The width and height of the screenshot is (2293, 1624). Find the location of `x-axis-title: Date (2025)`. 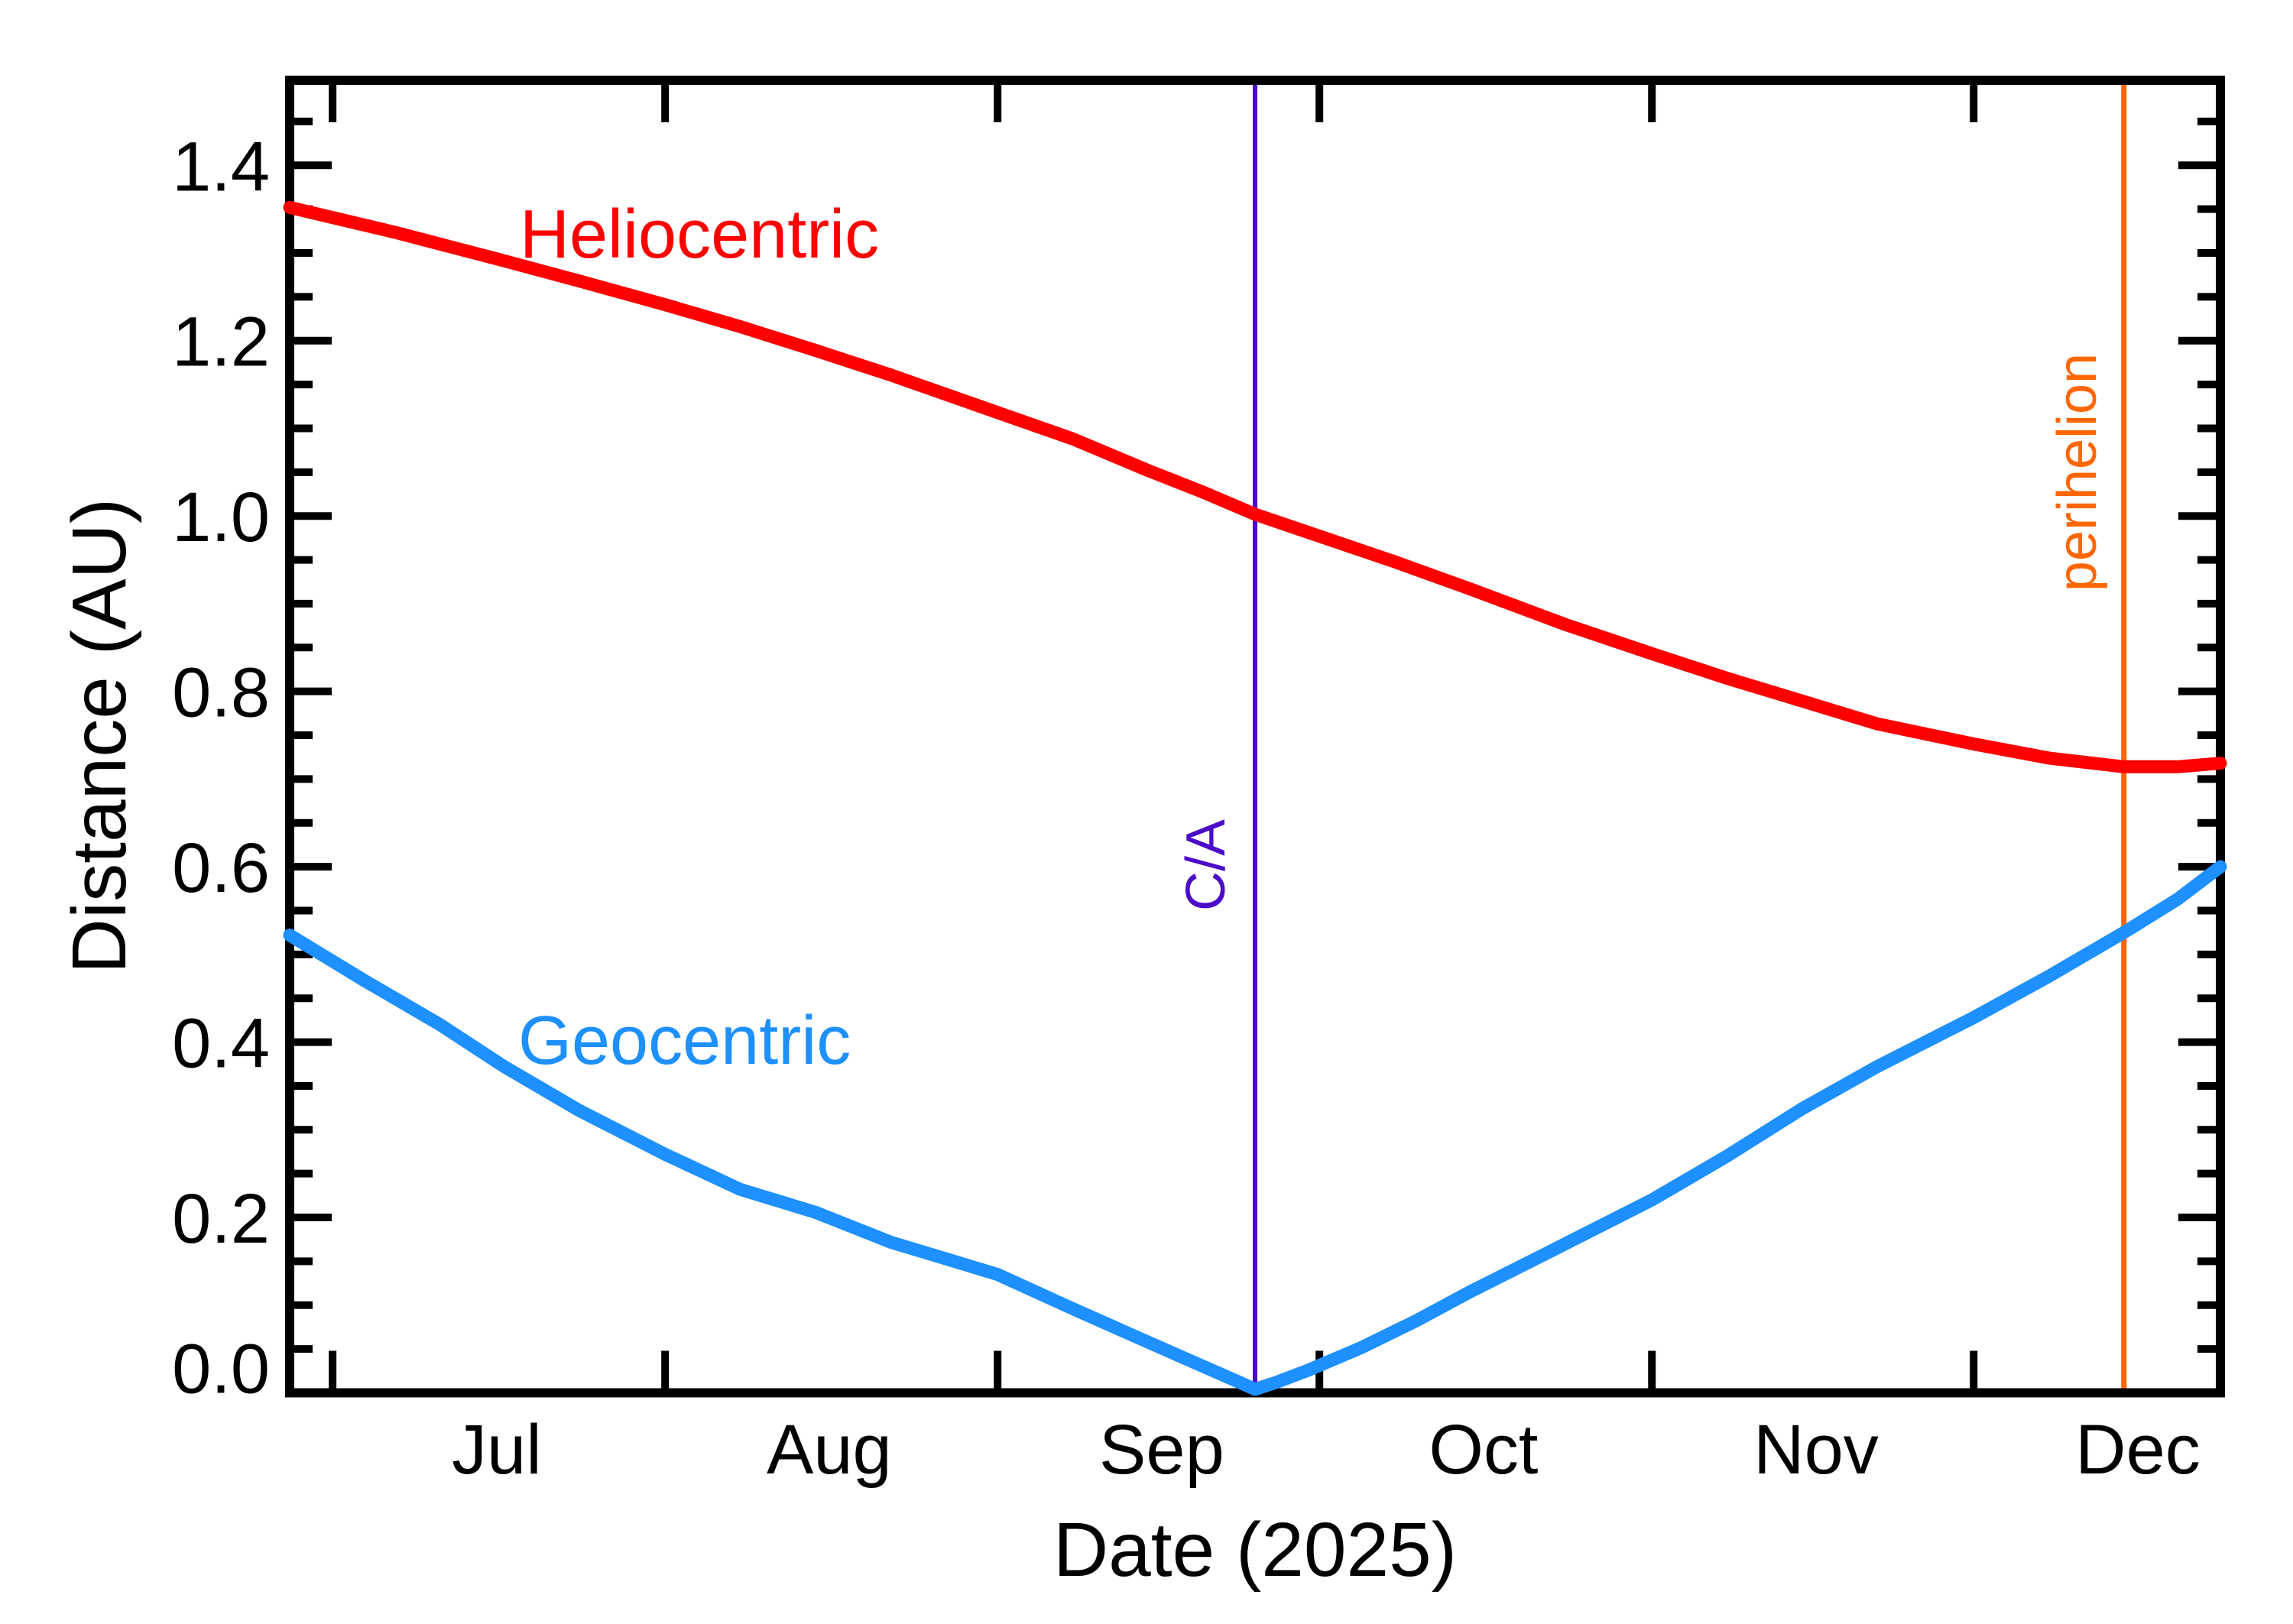

x-axis-title: Date (2025) is located at coordinates (1255, 1550).